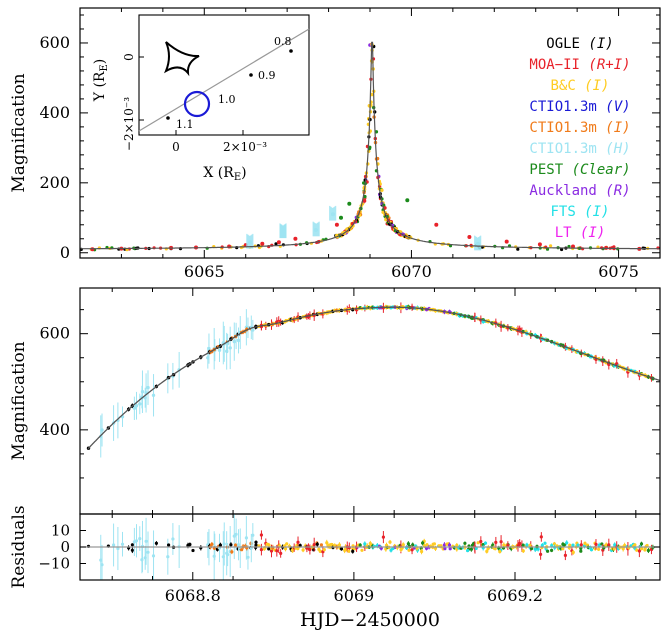 The image size is (663, 633). What do you see at coordinates (617, 191) in the screenshot?
I see `legend-entry-band: (R)` at bounding box center [617, 191].